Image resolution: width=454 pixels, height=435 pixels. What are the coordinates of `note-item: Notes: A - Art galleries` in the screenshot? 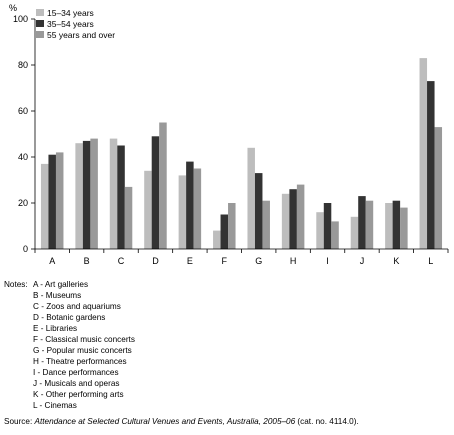 It's located at (69, 284).